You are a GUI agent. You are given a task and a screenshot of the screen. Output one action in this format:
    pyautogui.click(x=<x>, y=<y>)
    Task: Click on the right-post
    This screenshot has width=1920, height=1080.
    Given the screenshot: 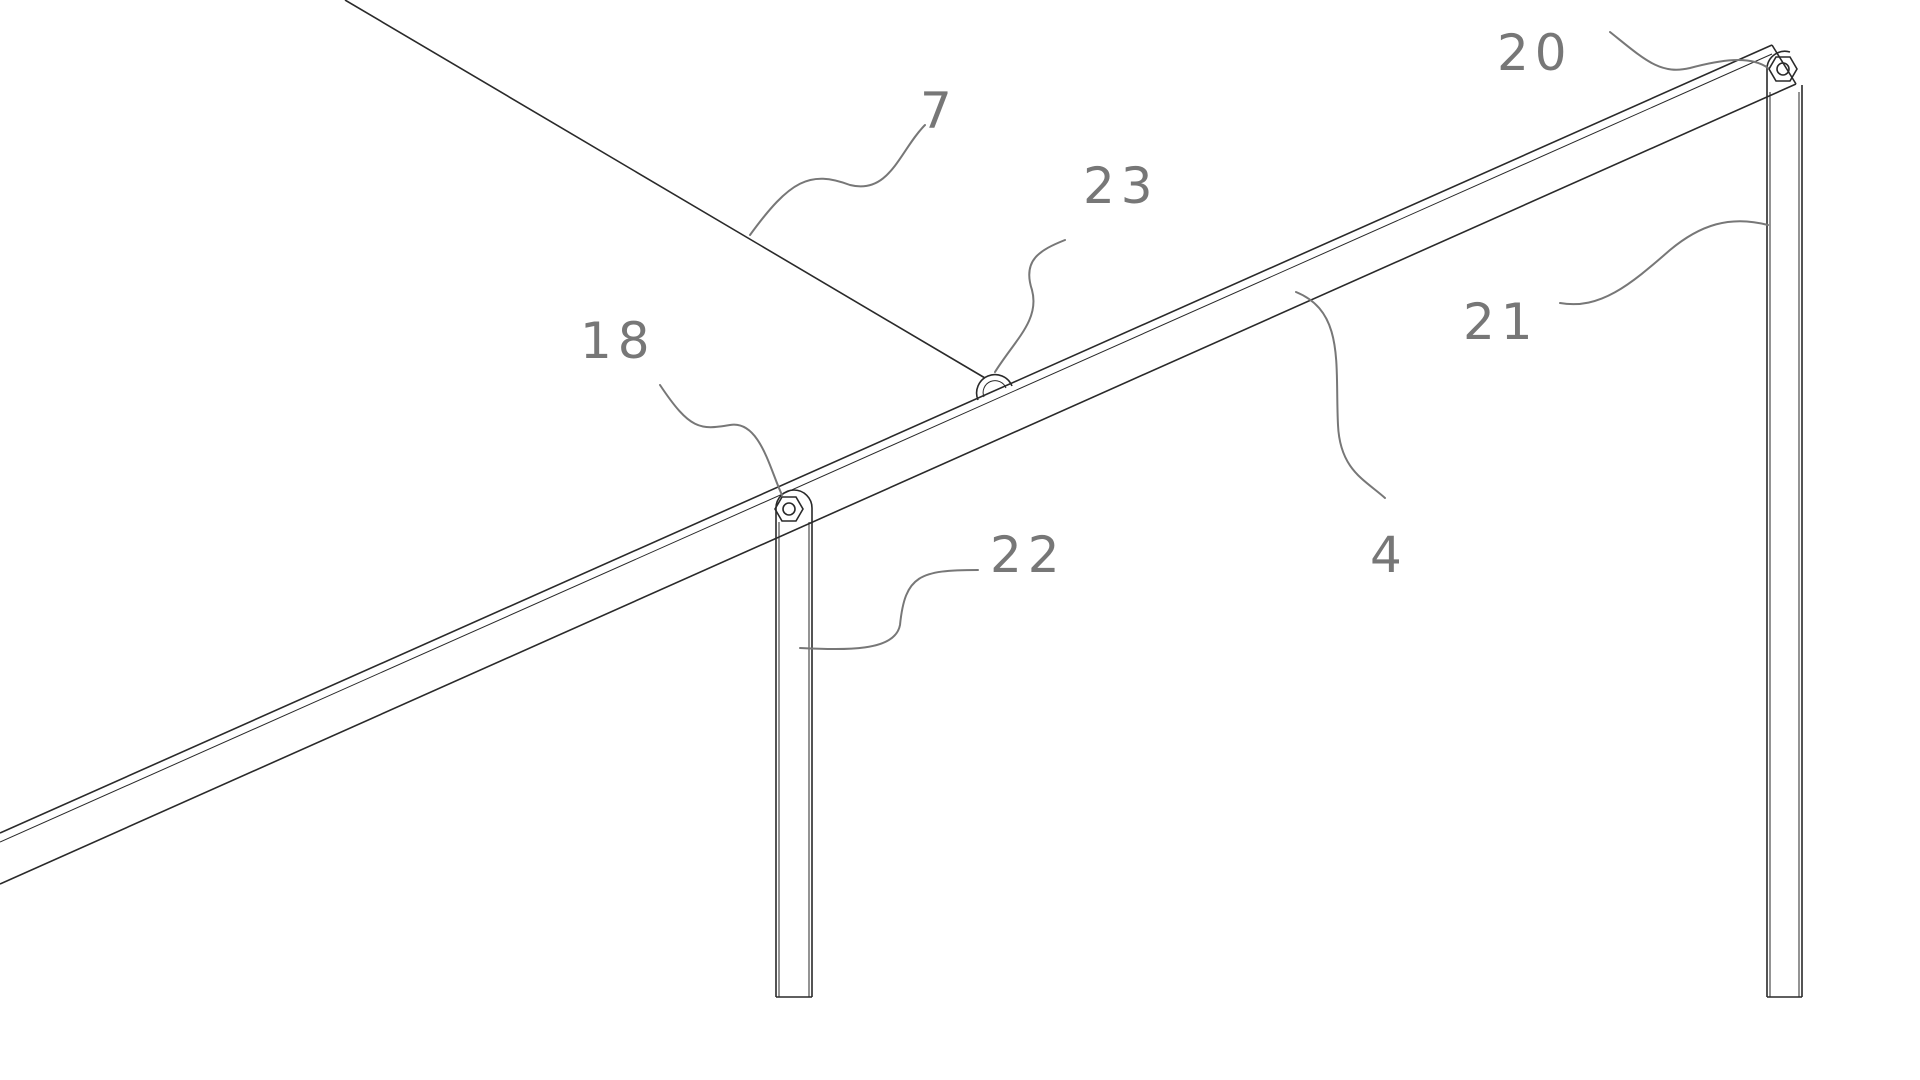 What is the action you would take?
    pyautogui.click(x=1784, y=524)
    